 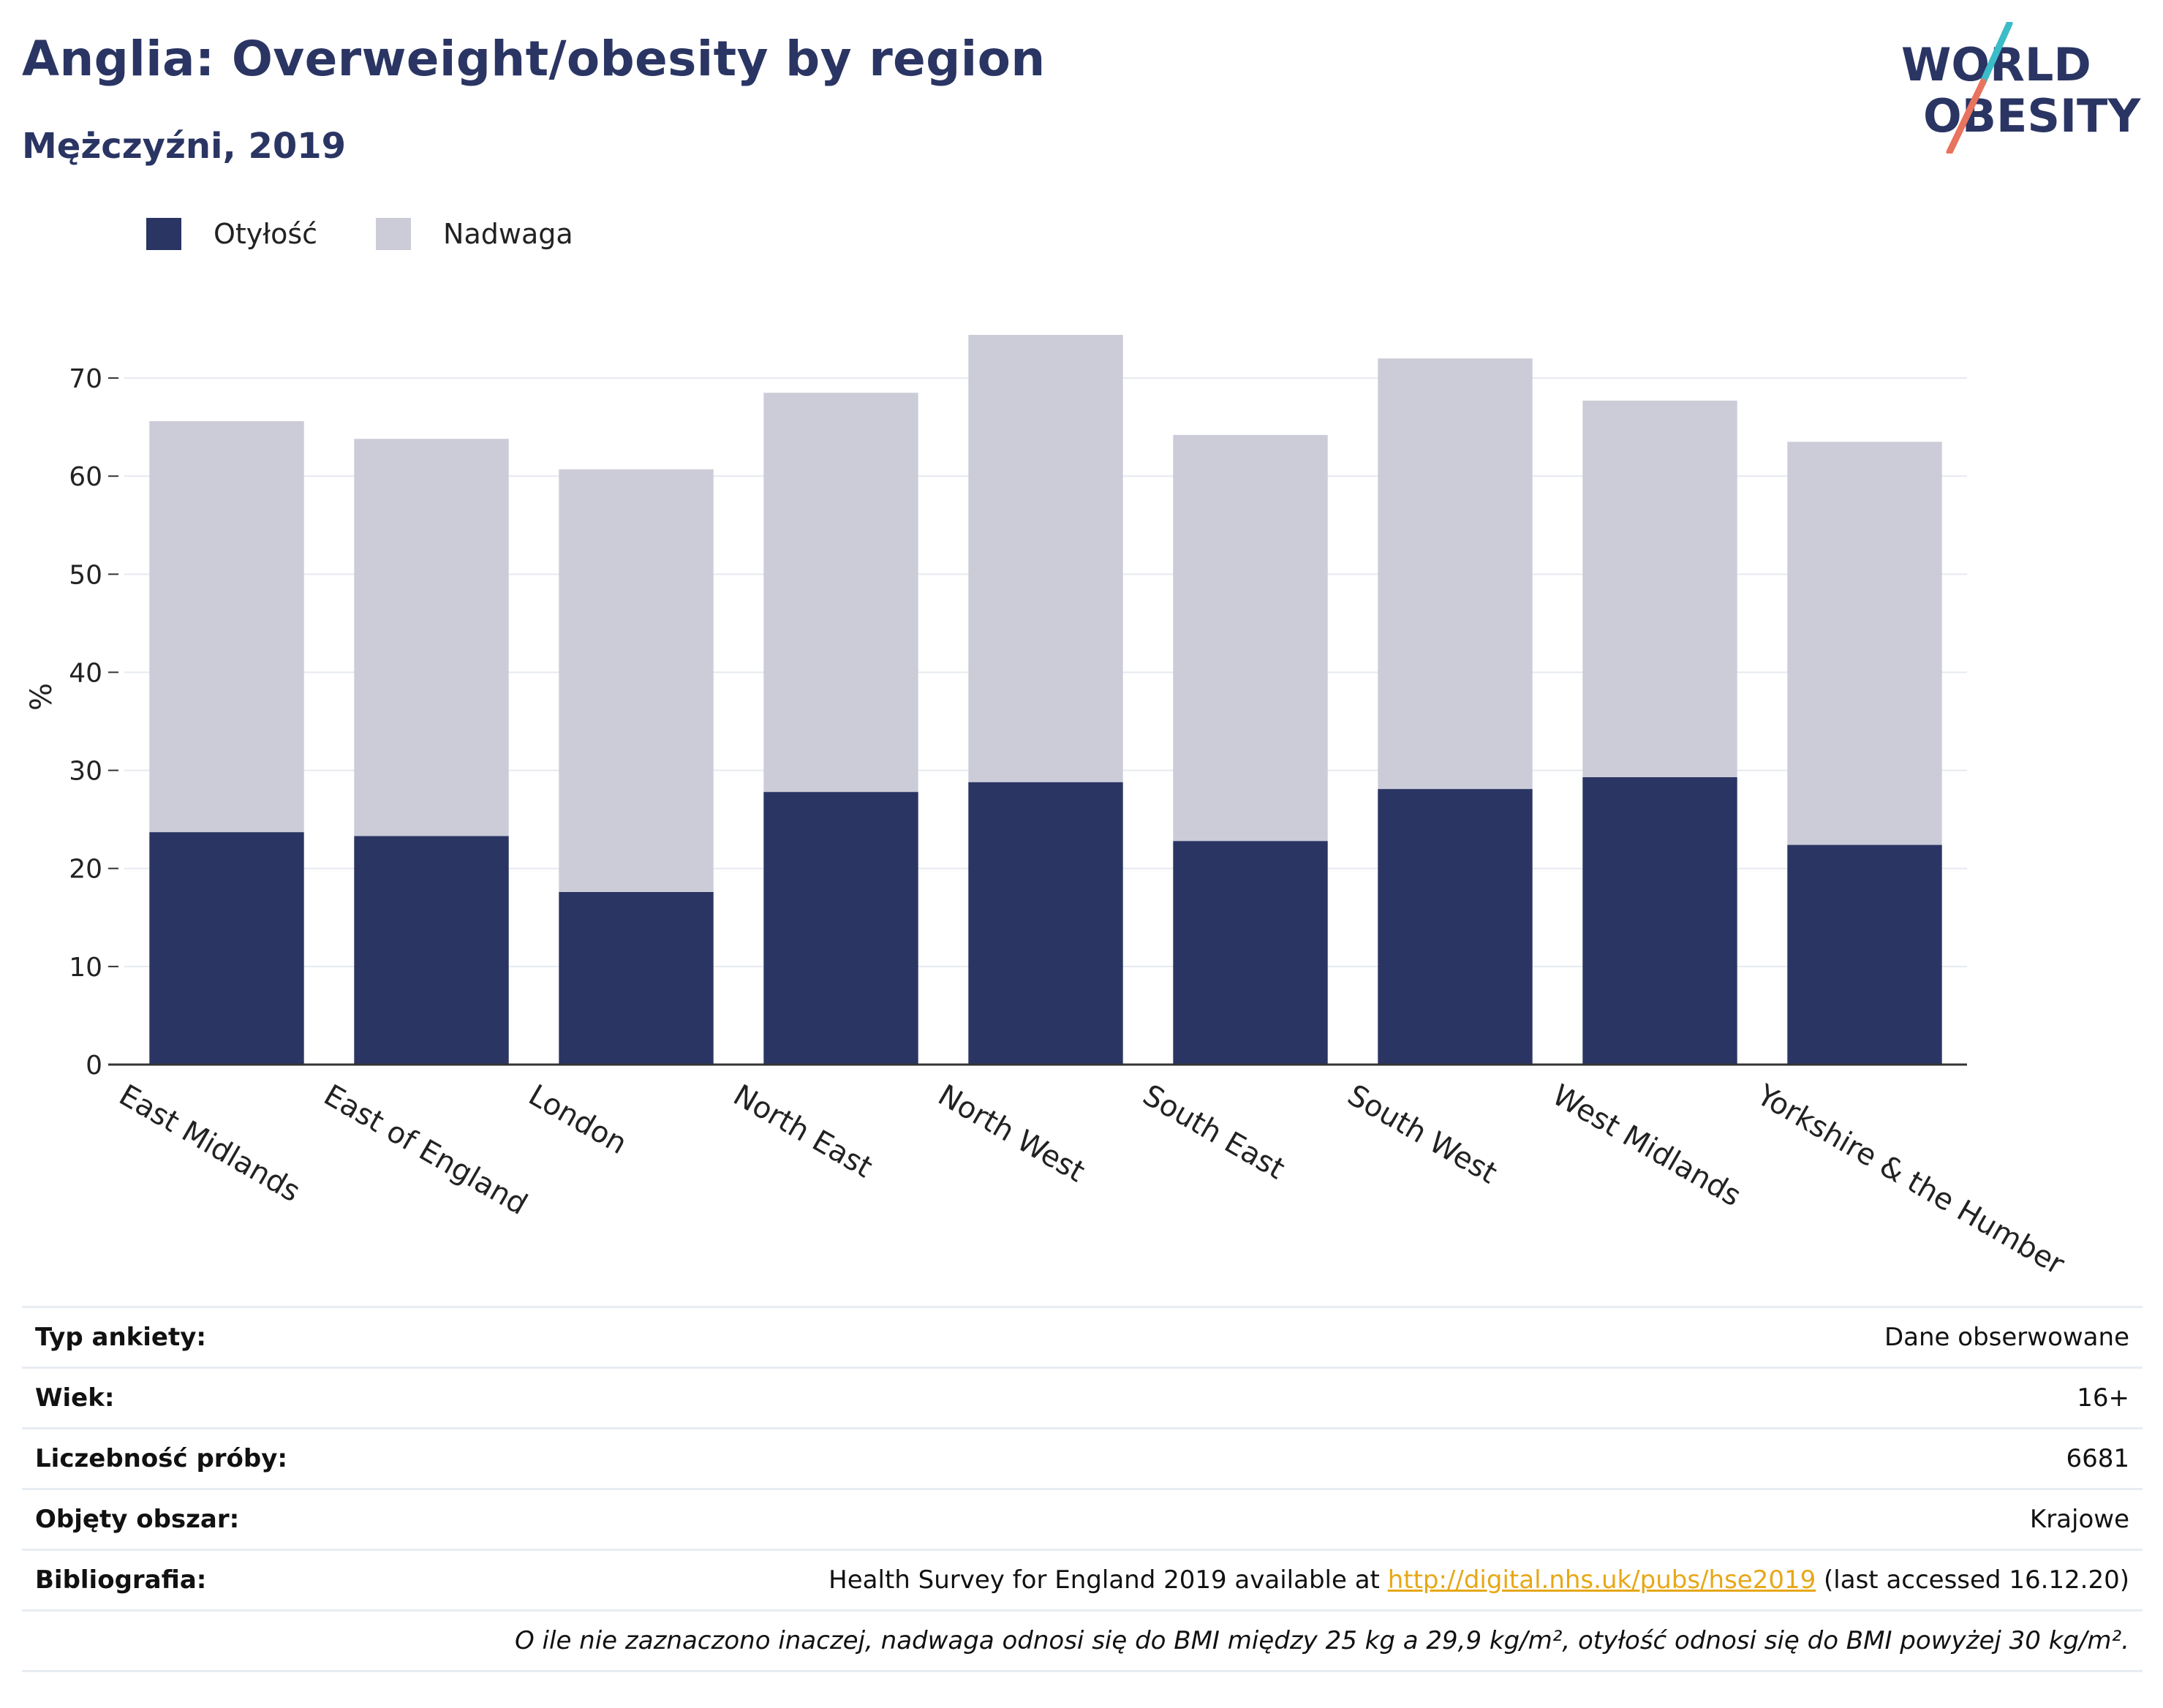 I want to click on y-tick-label: 70, so click(x=85, y=379).